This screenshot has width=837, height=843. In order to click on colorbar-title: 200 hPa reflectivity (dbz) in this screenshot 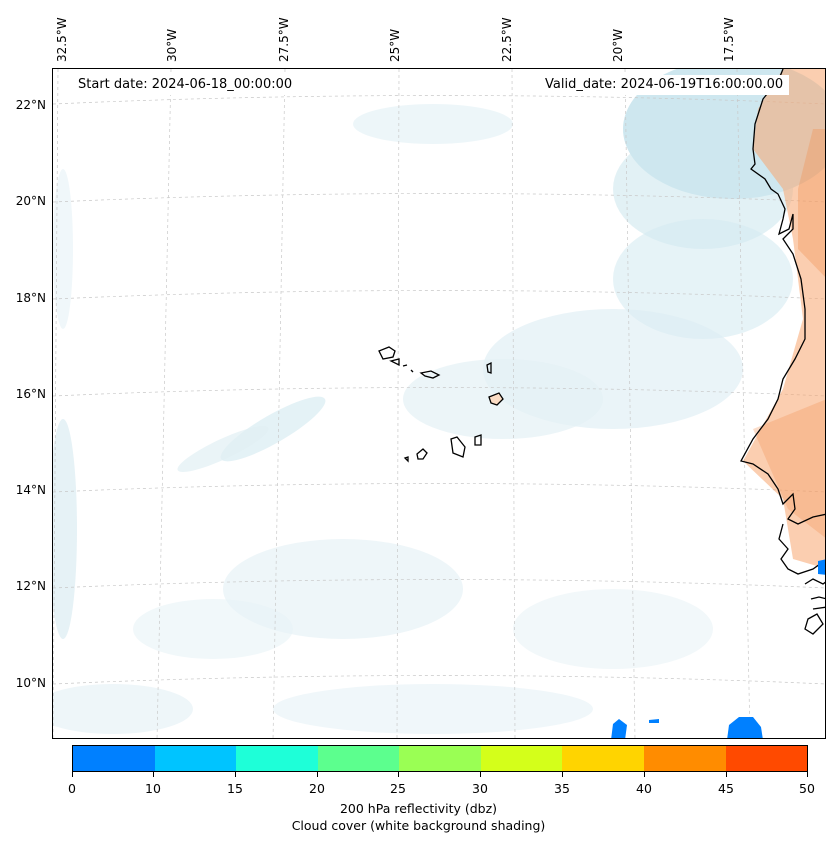, I will do `click(418, 808)`.